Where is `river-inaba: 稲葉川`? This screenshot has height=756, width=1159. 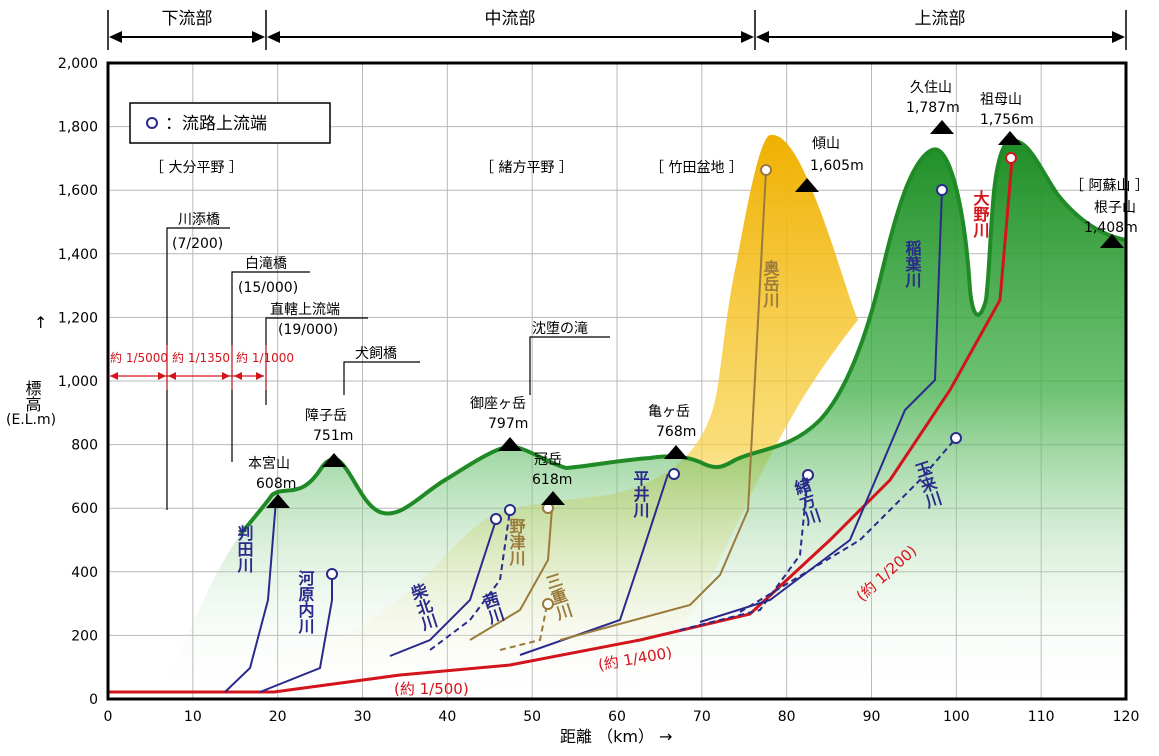 river-inaba: 稲葉川 is located at coordinates (913, 264).